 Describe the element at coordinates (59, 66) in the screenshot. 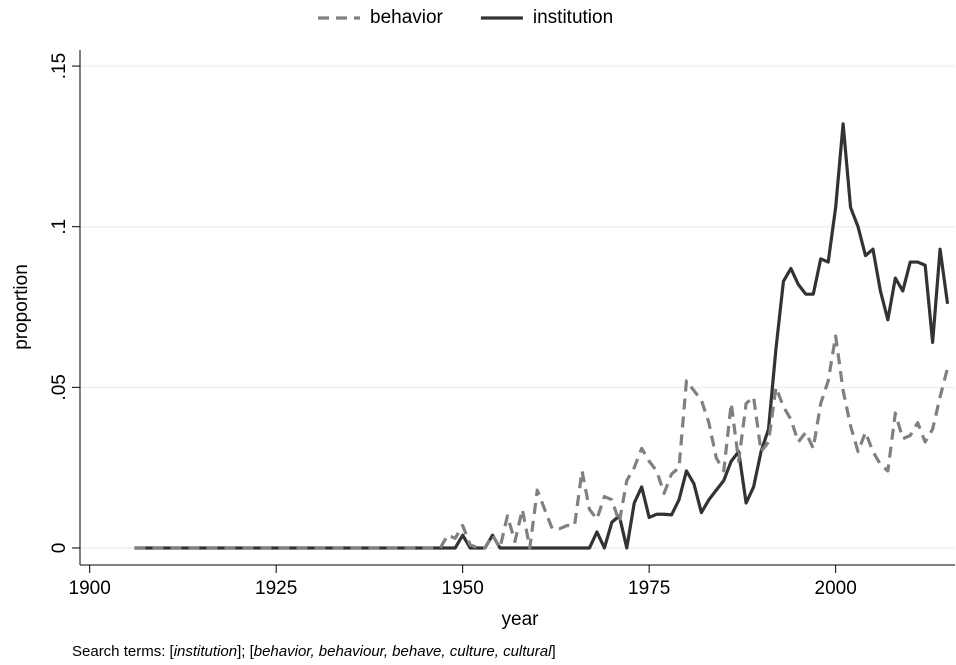

I see `y-tick-label: .15` at that location.